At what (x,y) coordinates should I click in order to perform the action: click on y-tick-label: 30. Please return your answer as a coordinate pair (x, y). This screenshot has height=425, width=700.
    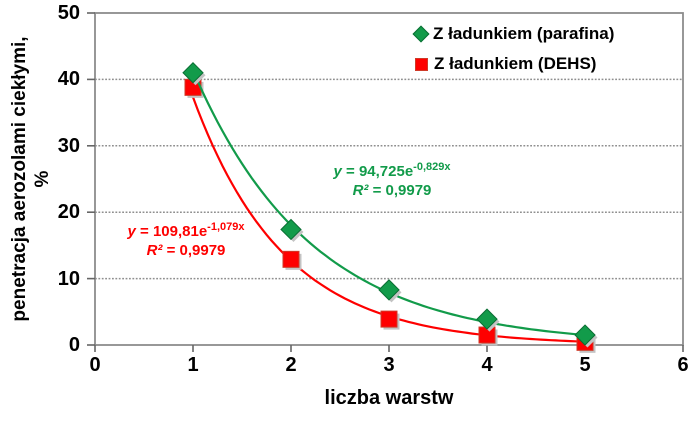
    Looking at the image, I should click on (68, 145).